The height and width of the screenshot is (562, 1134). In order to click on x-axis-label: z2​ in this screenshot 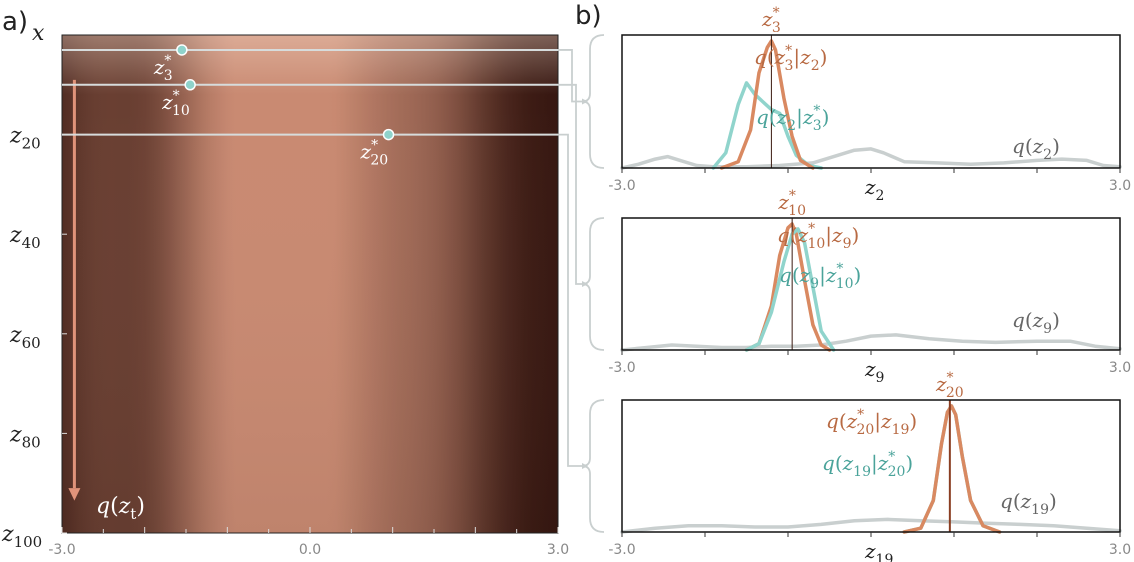, I will do `click(874, 189)`.